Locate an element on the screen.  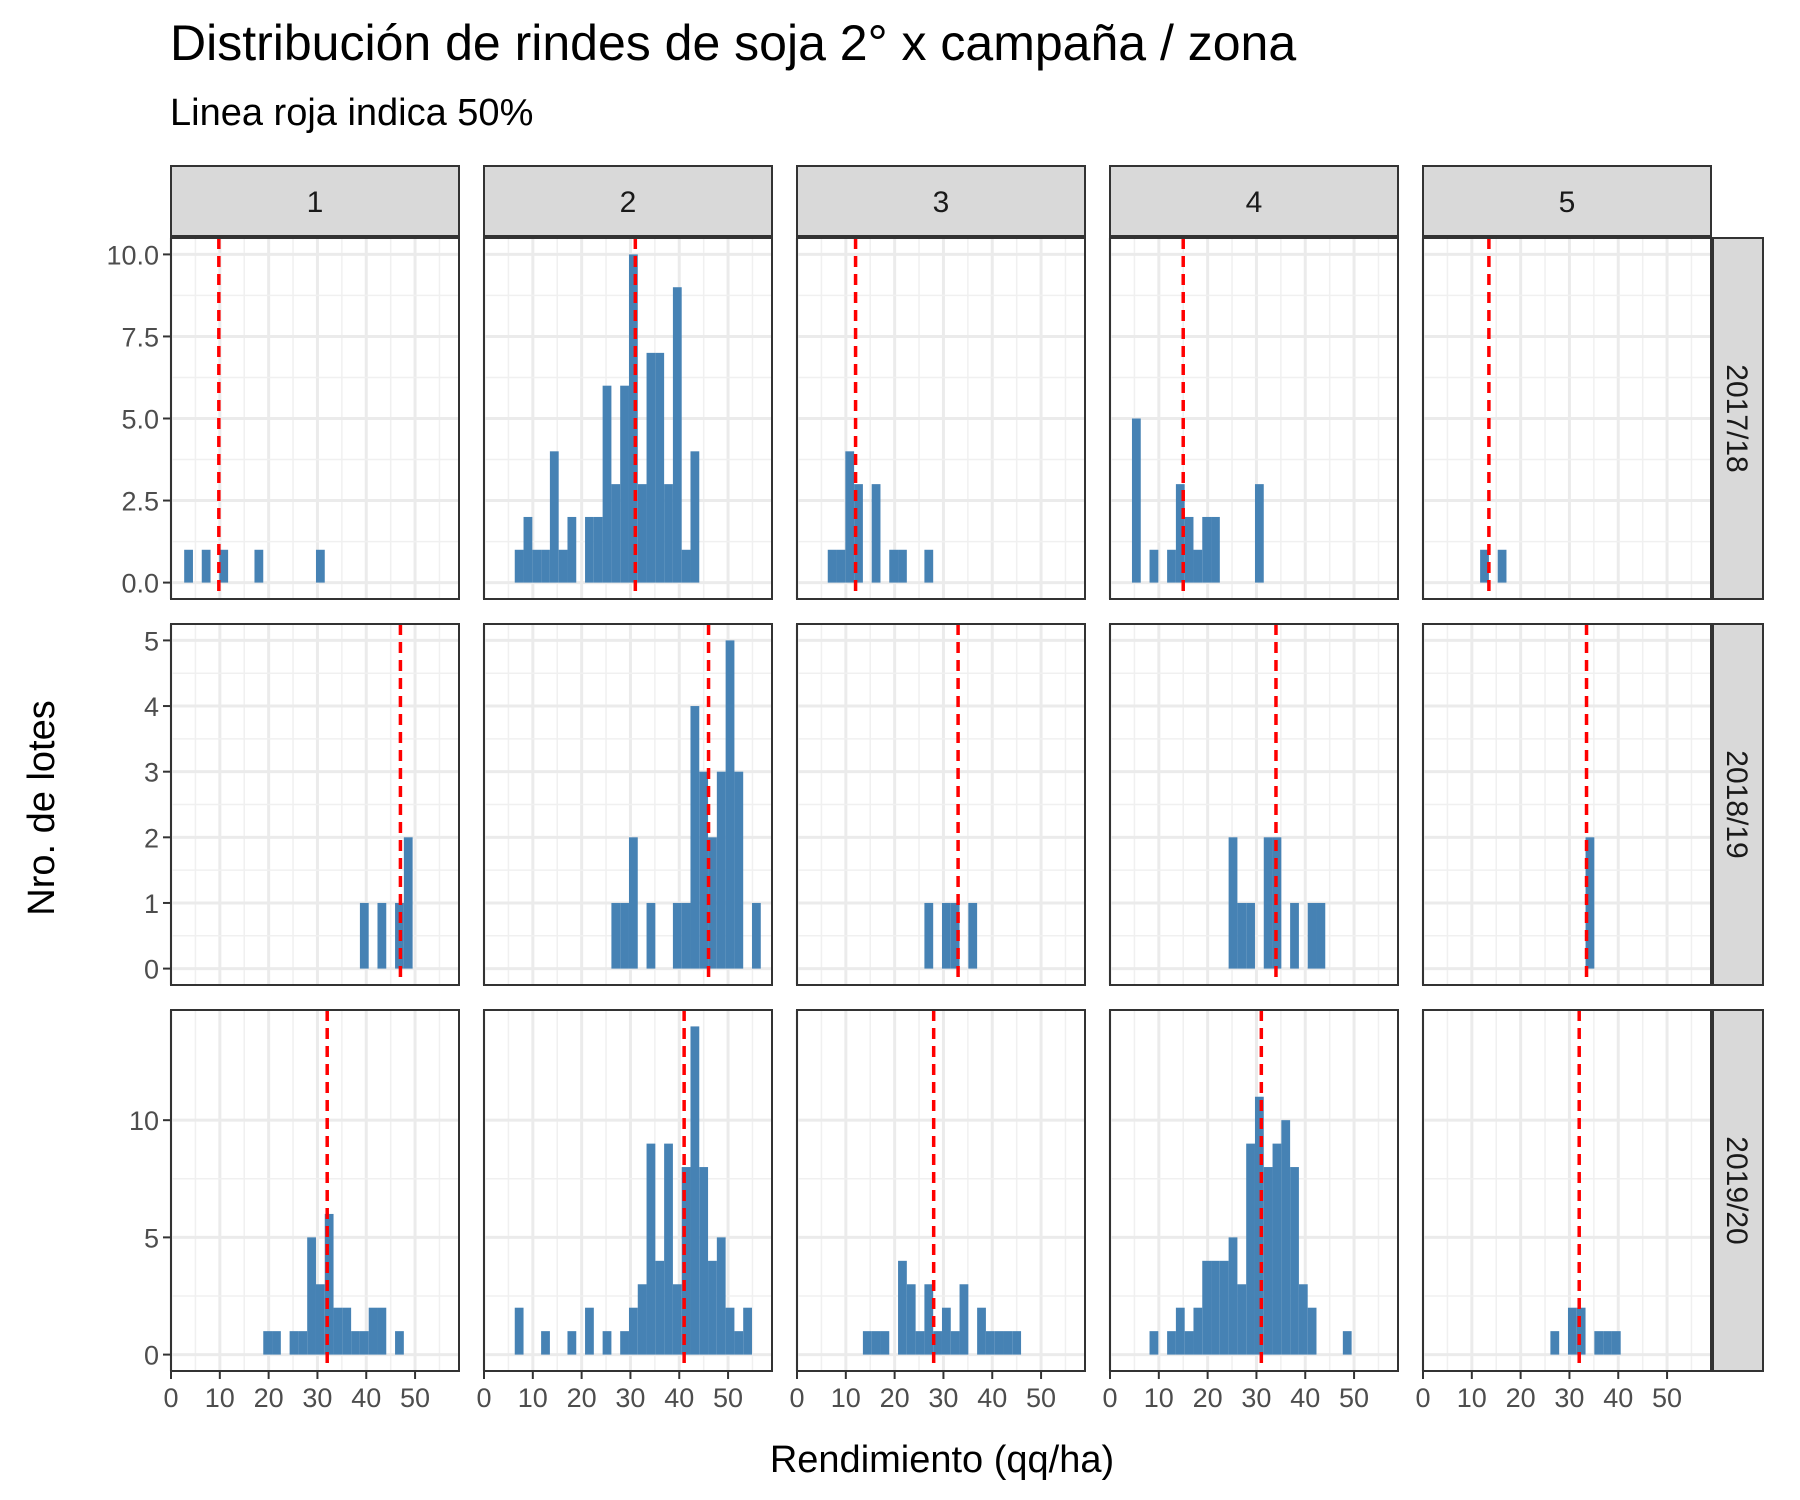
x-tick-label: 50 is located at coordinates (415, 1398).